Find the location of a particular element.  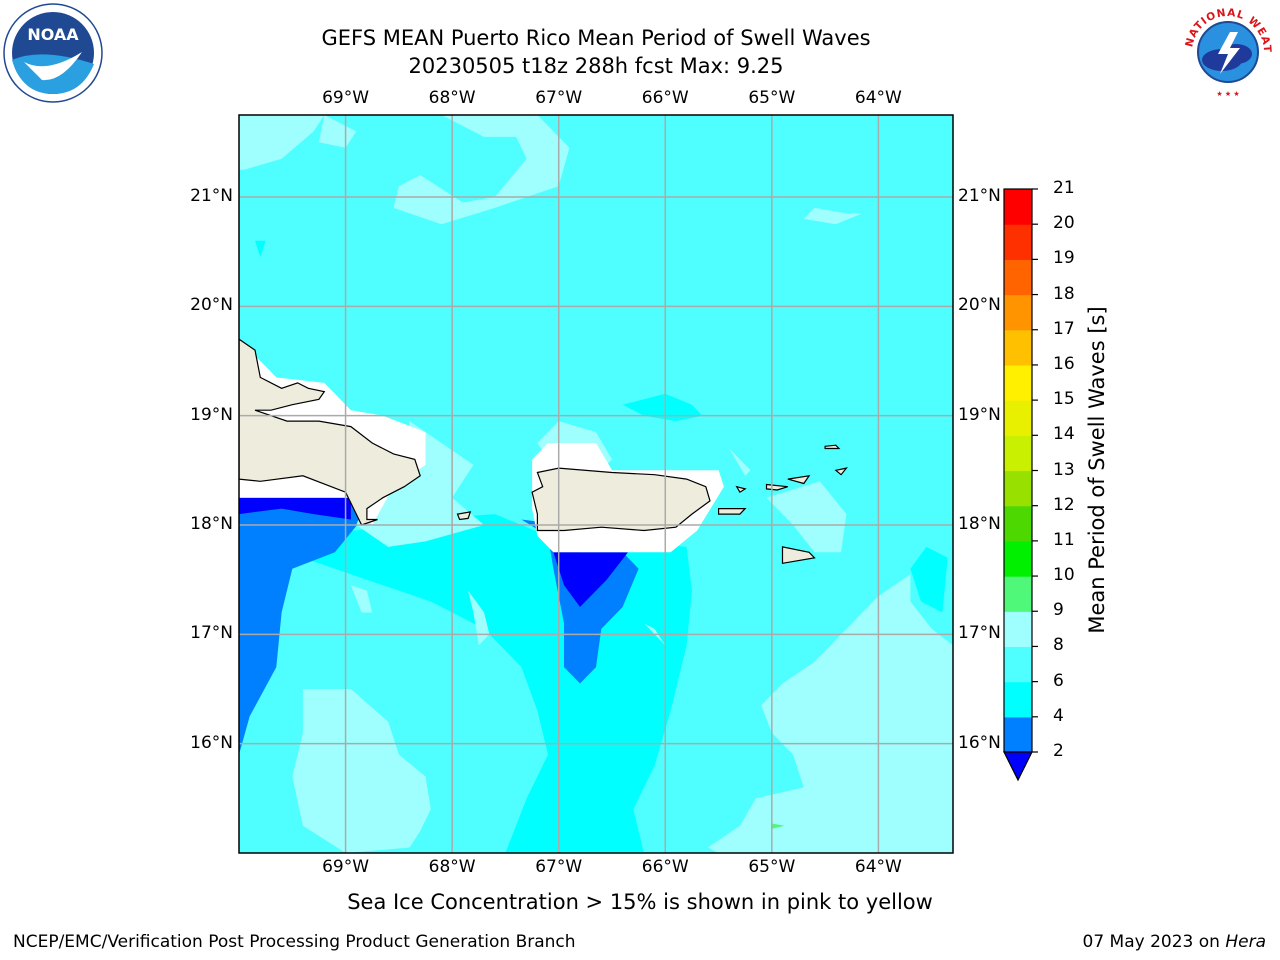

longitude-tick-bottom: 64°W is located at coordinates (878, 867).